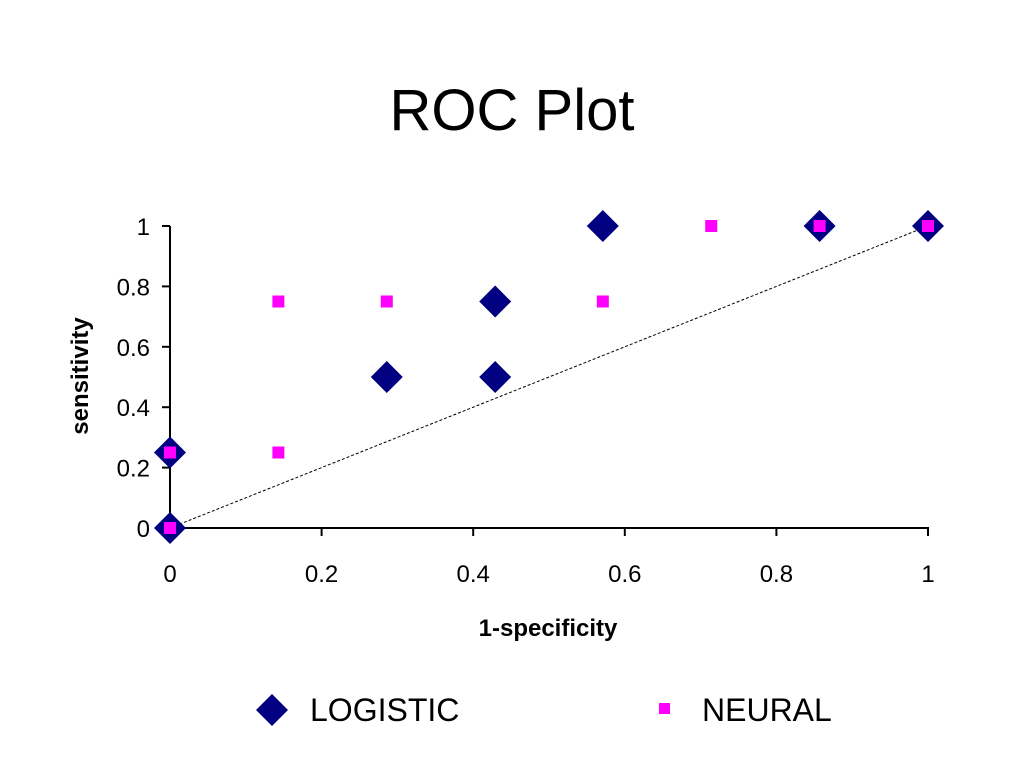 The image size is (1024, 768). I want to click on y-tick-label: 0.2, so click(133, 469).